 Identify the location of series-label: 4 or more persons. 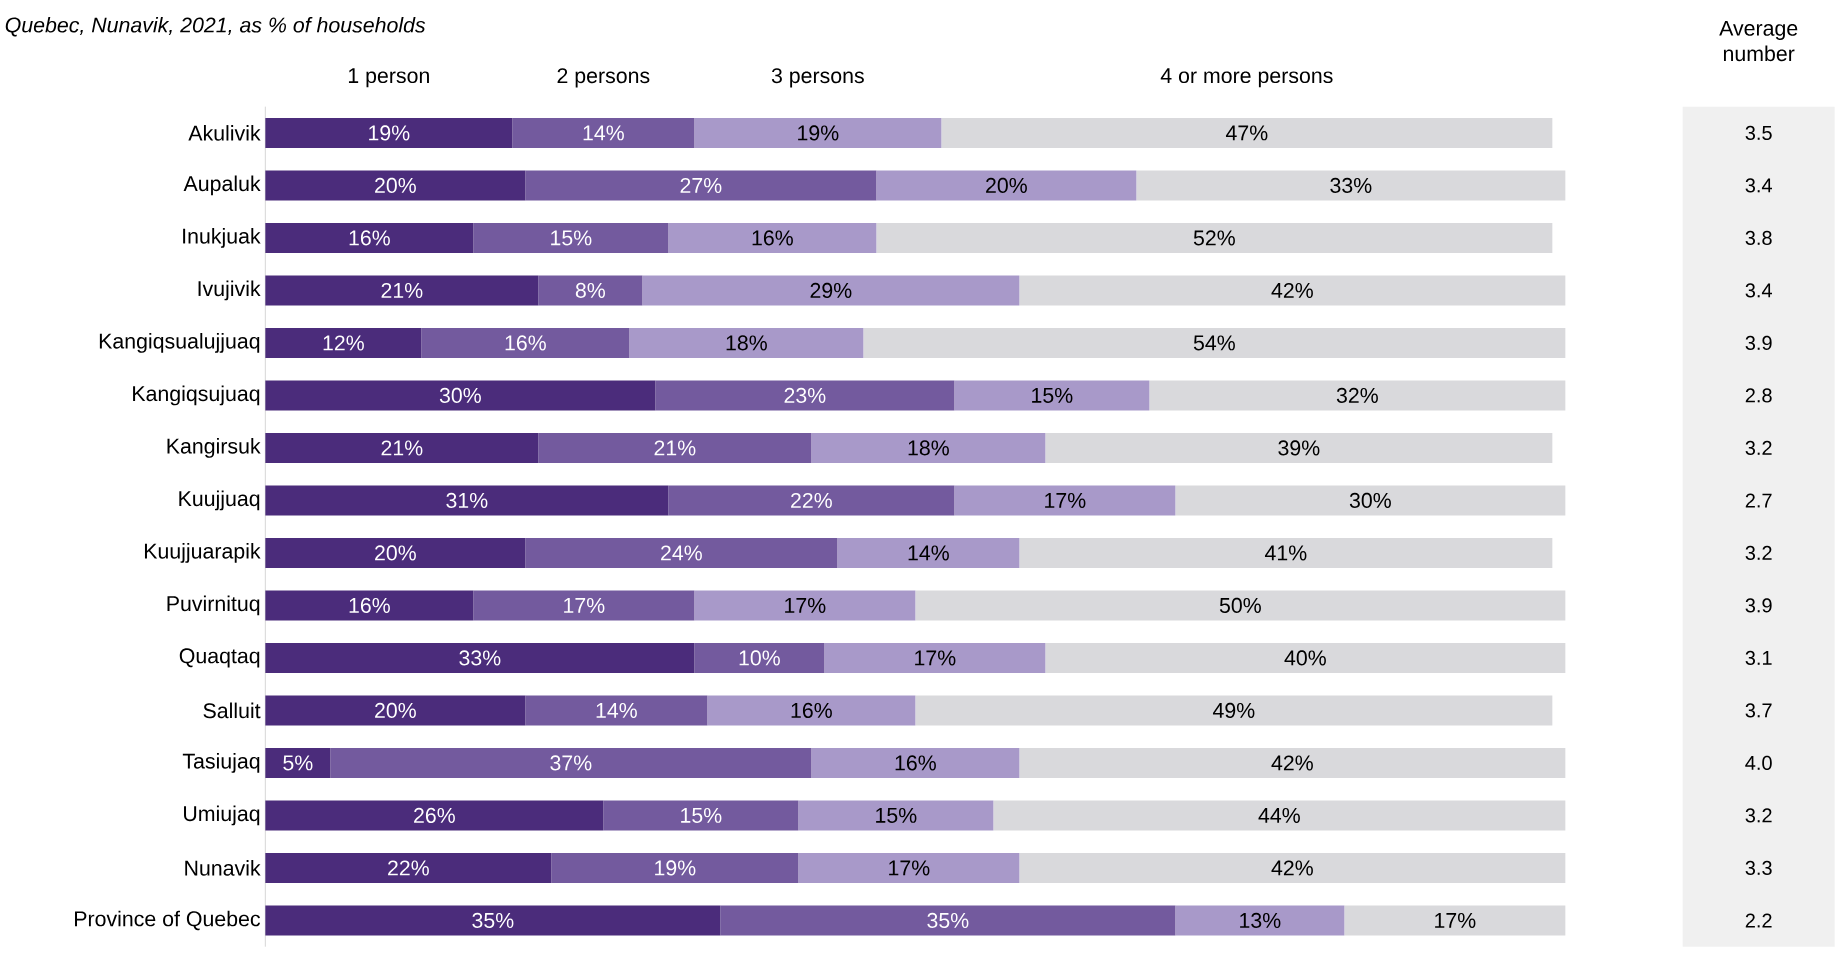
(1246, 78).